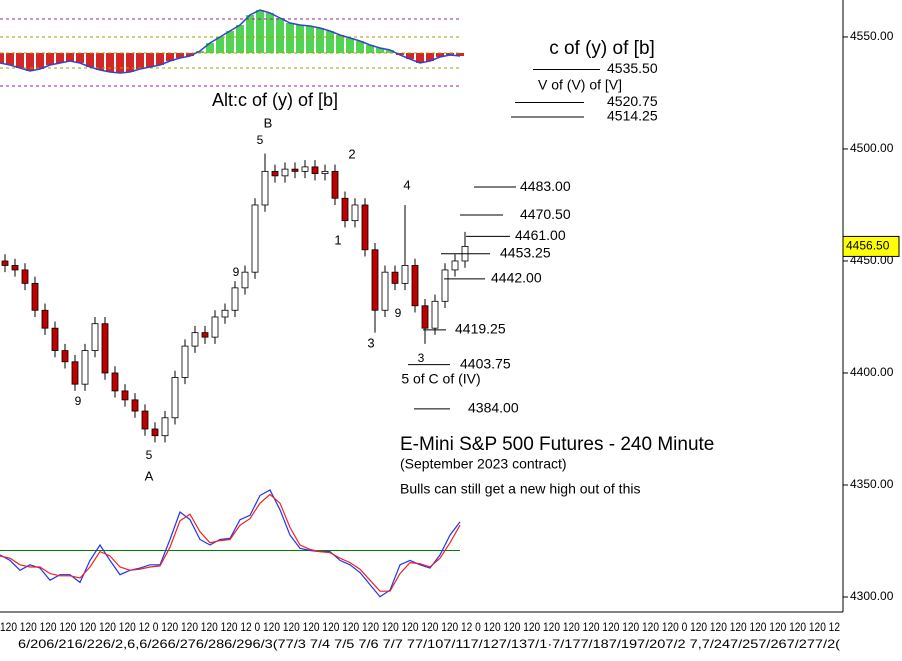 This screenshot has height=661, width=902. What do you see at coordinates (483, 464) in the screenshot?
I see `chart-subtitle: (September 2023 contract)` at bounding box center [483, 464].